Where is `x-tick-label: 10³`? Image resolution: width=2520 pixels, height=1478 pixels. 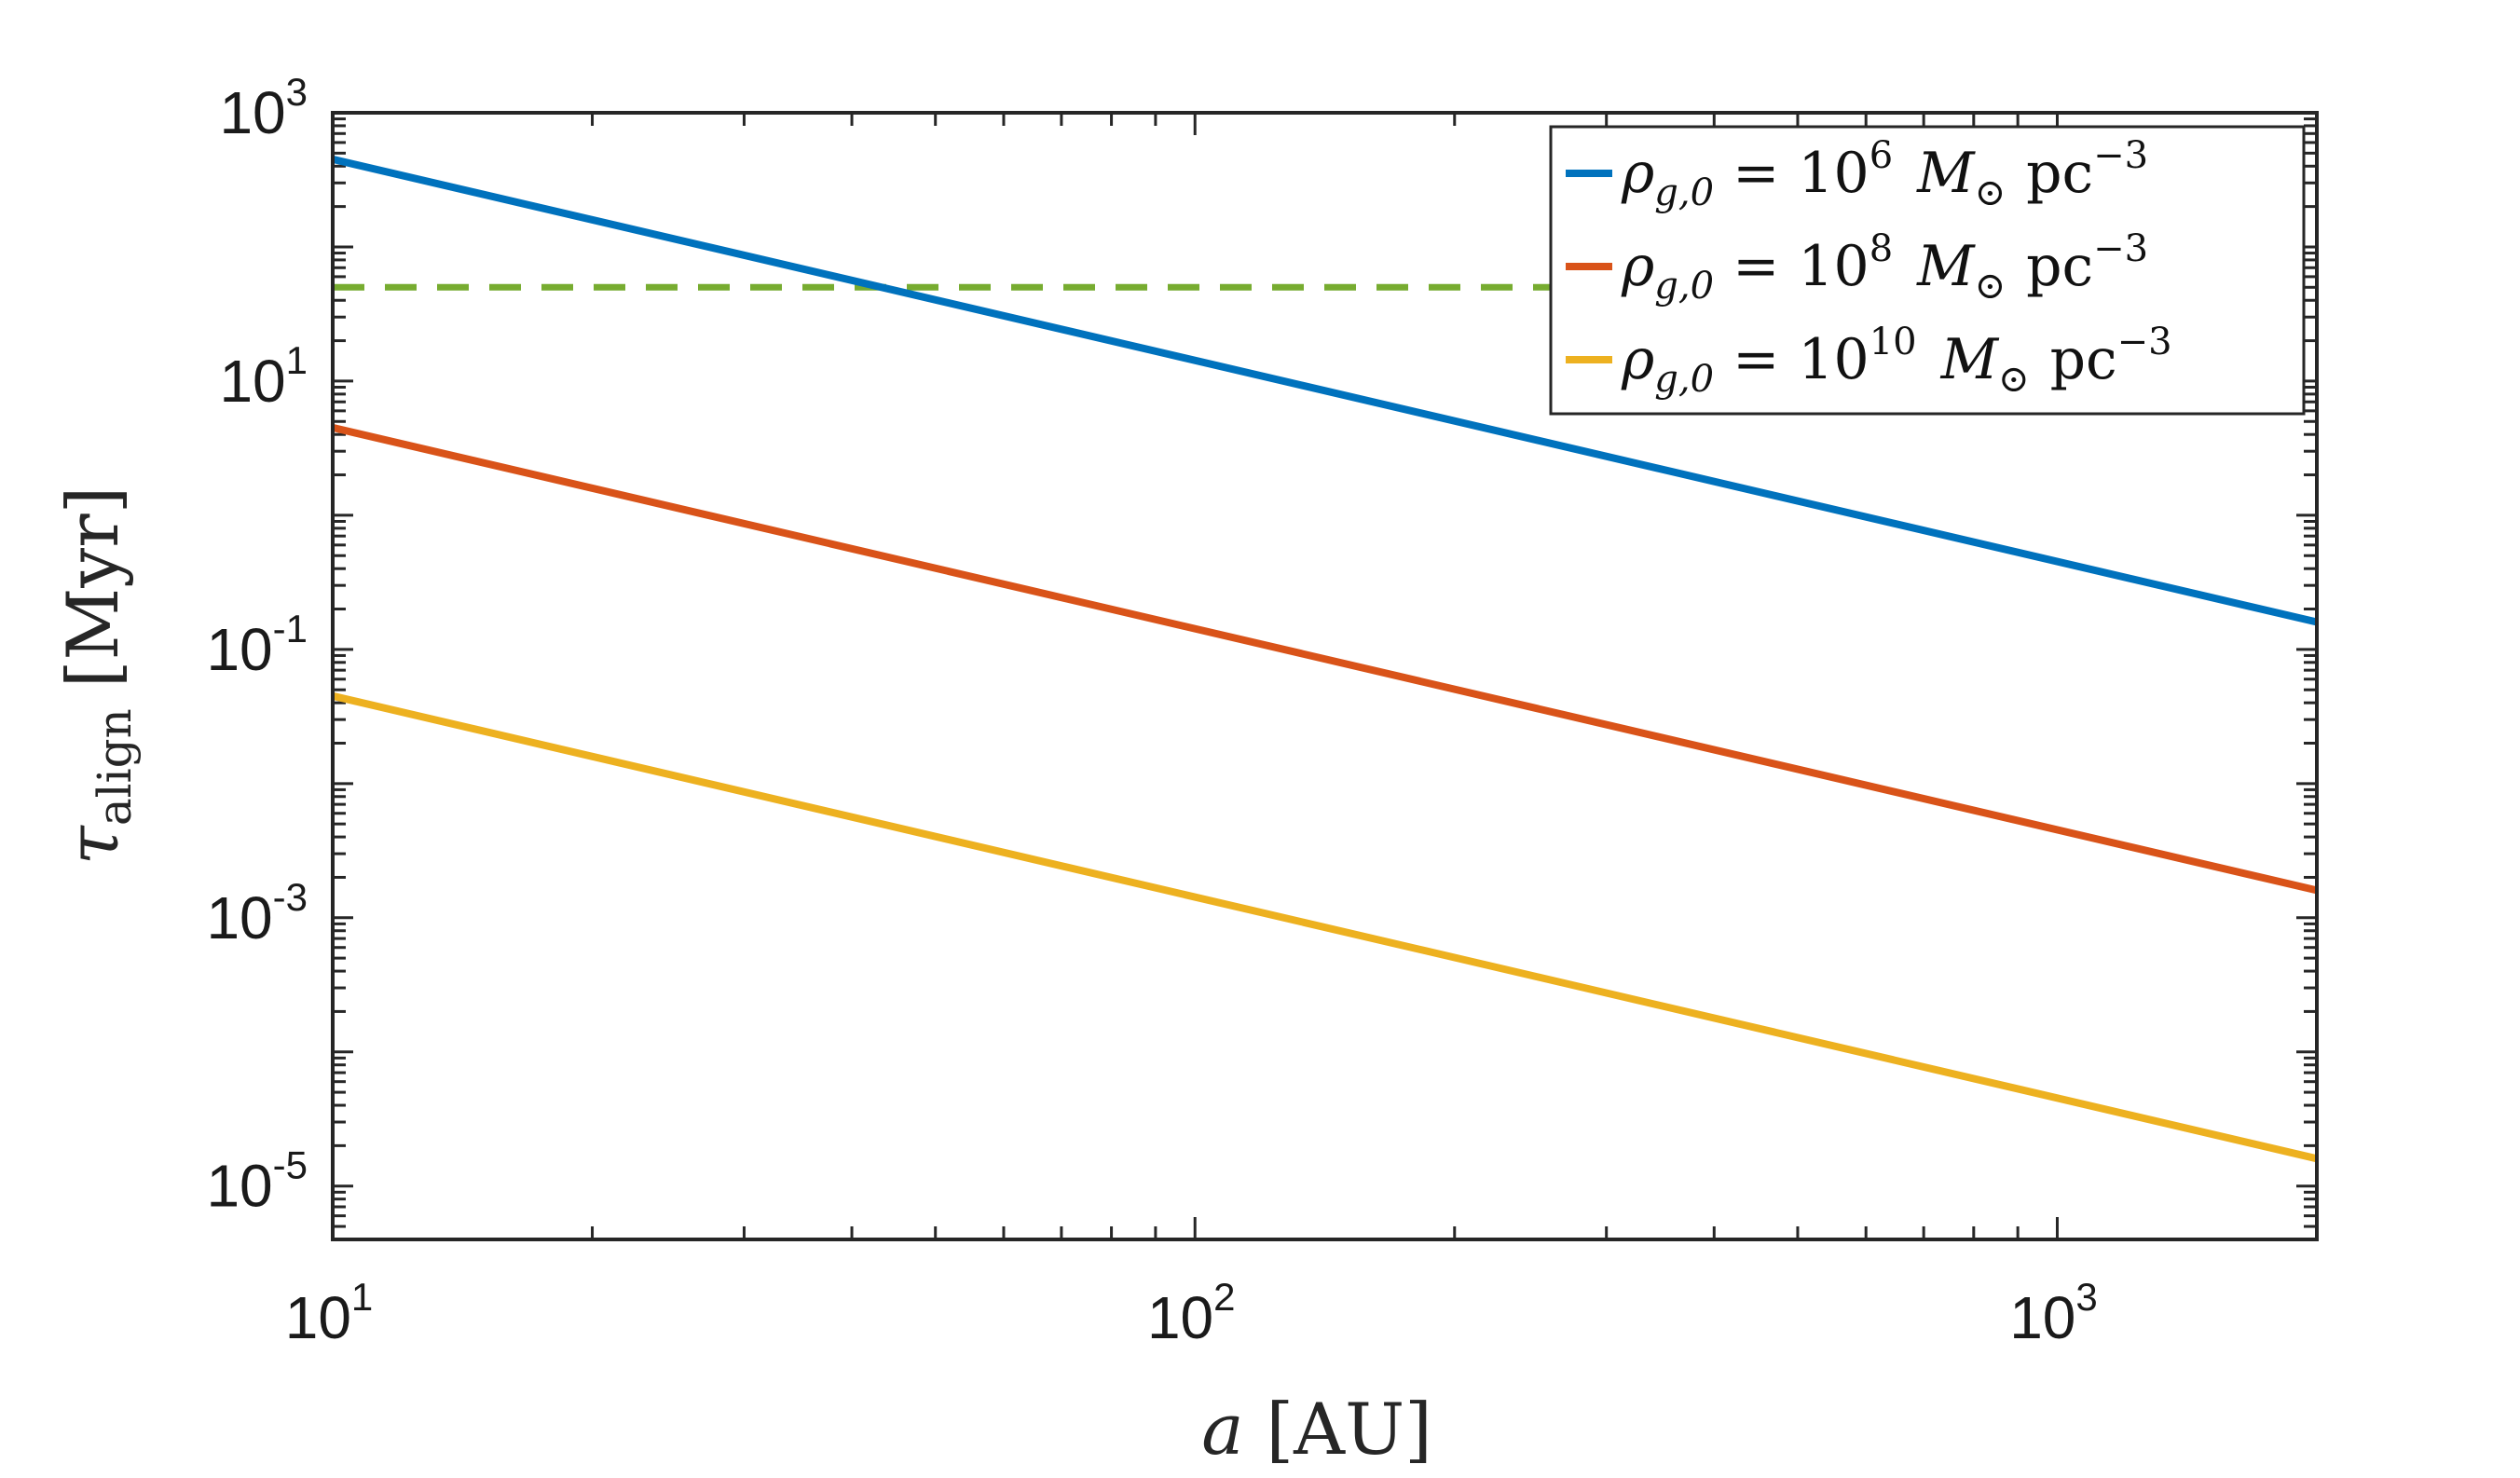
x-tick-label: 10³ is located at coordinates (2053, 1313).